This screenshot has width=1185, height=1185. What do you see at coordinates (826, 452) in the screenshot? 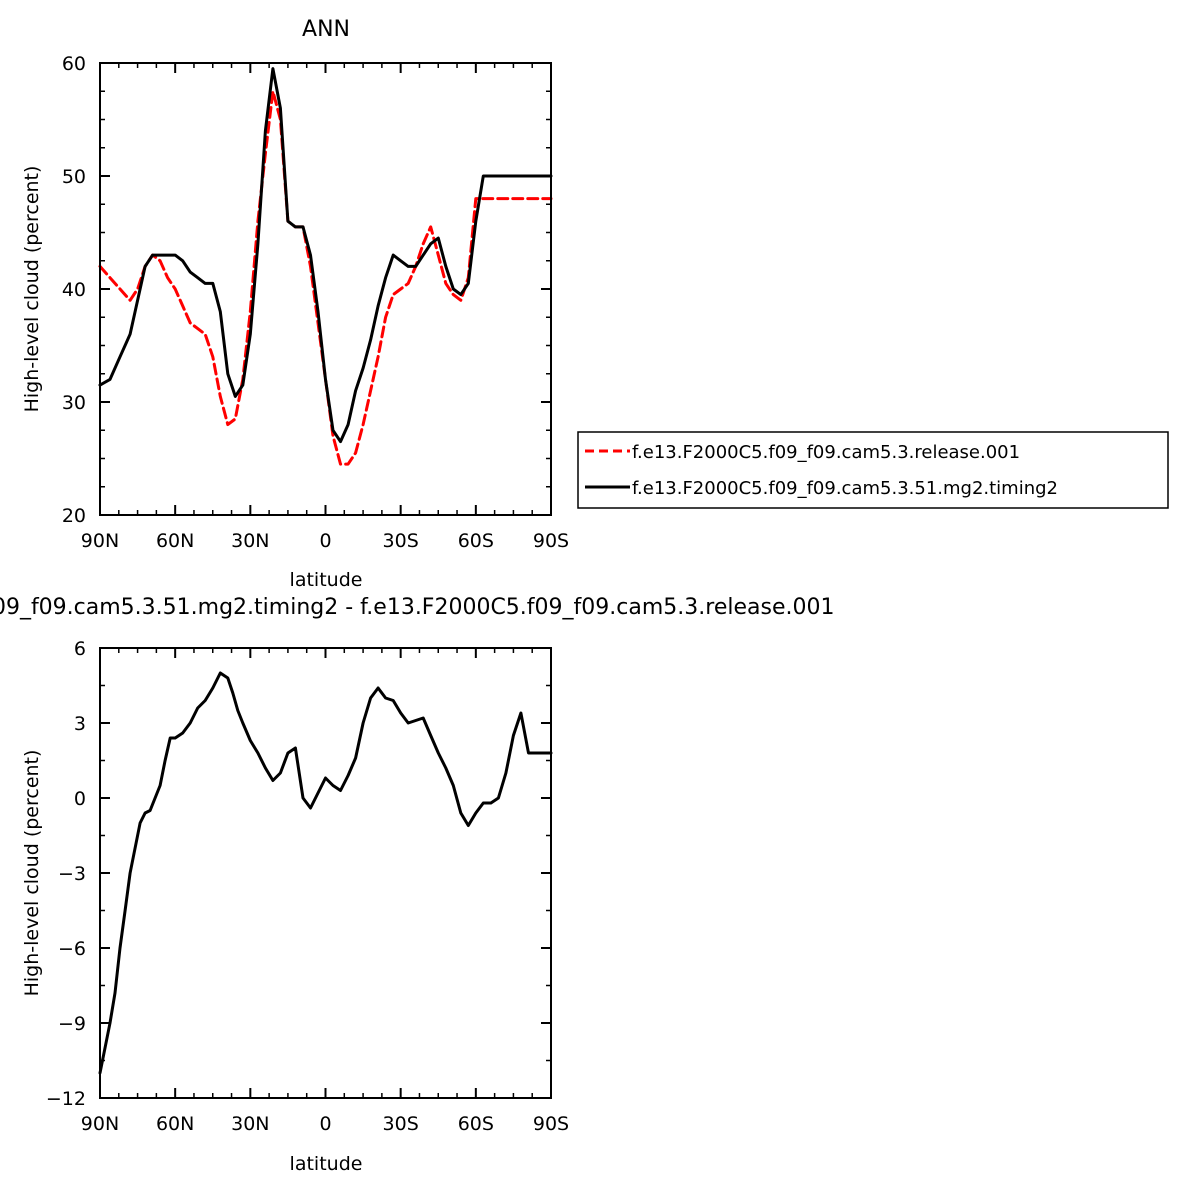
I see `legend-label-release: f.e13.F2000C5.f09_f09.cam5.3.release.001` at bounding box center [826, 452].